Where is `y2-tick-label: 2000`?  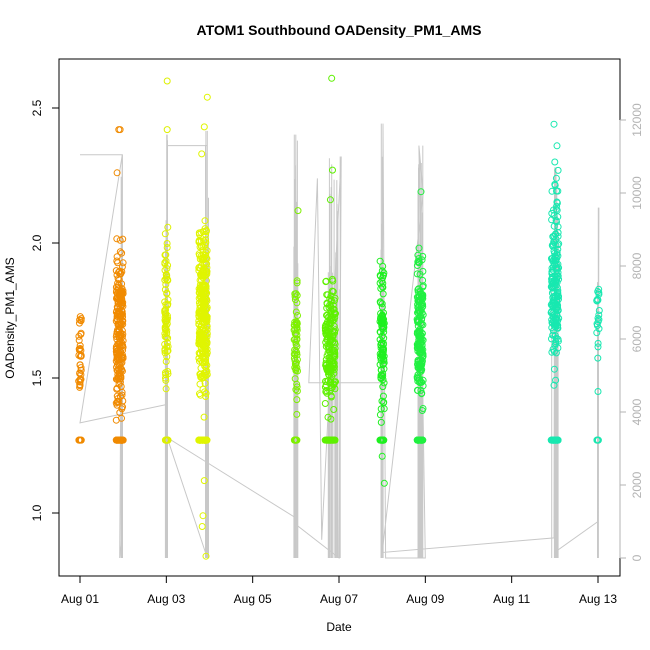
y2-tick-label: 2000 is located at coordinates (637, 484).